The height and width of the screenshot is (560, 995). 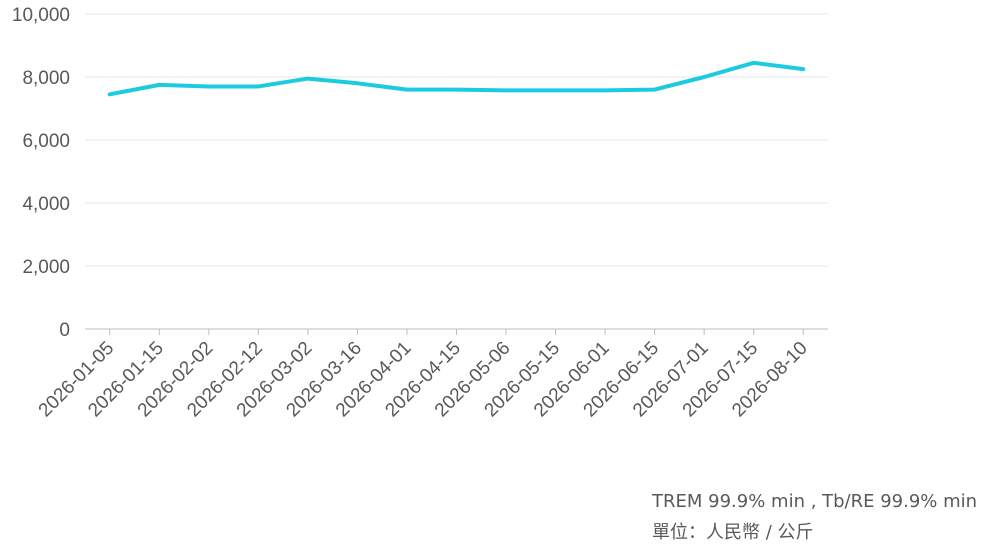 I want to click on source-note: TREM 99.9% min , Tb/RE 99.9% min, so click(x=815, y=501).